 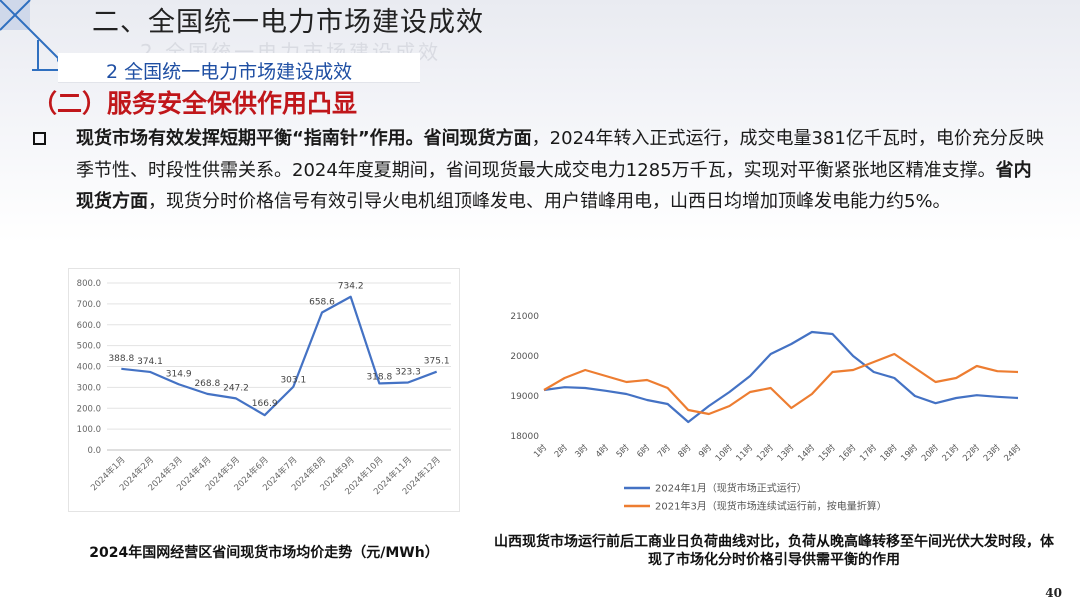 I want to click on y-tick-label: 200.0, so click(x=89, y=409).